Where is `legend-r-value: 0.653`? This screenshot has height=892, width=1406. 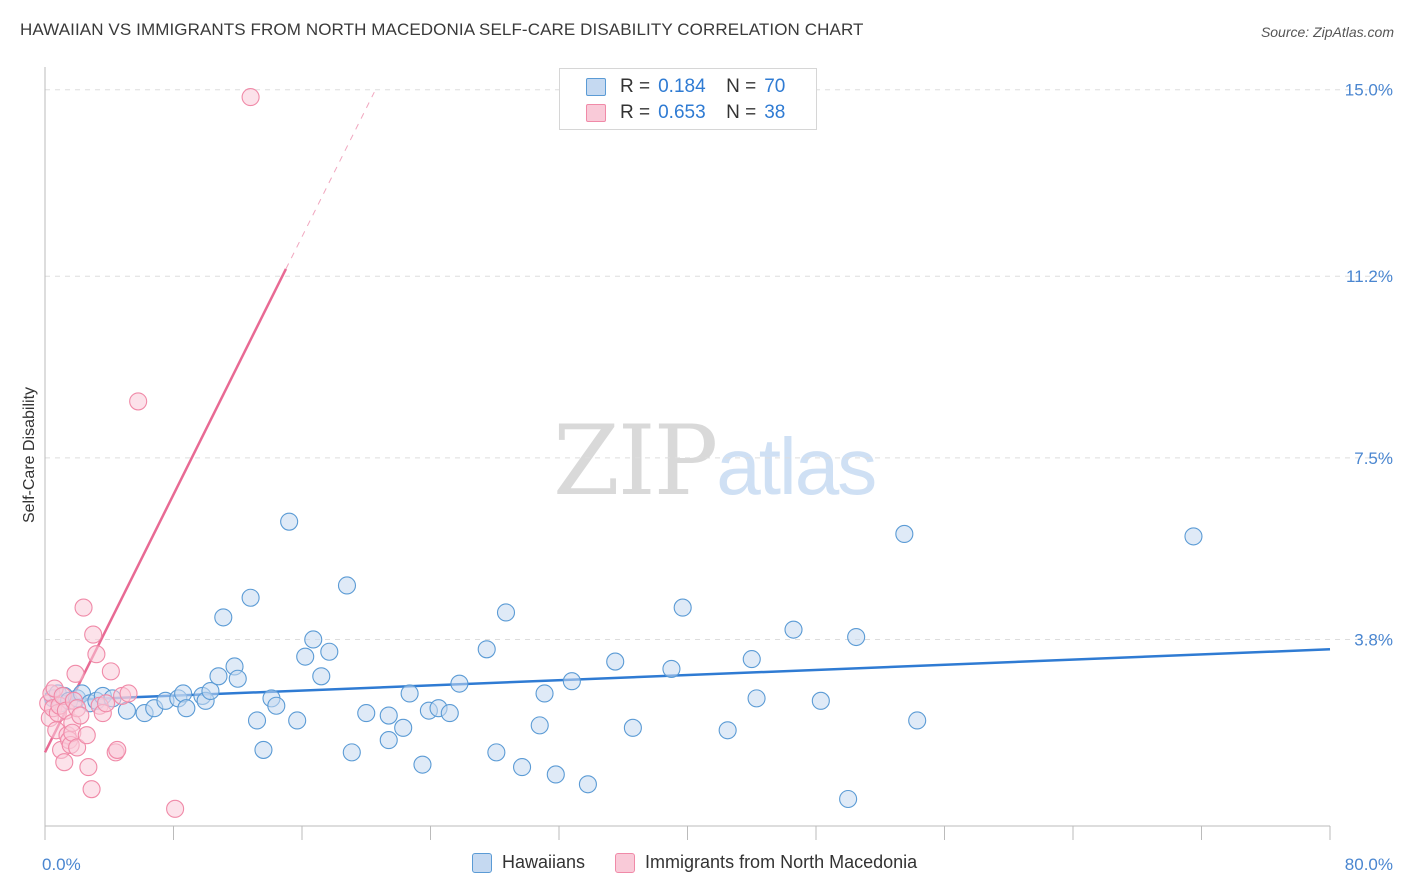
legend-r-value: 0.653 is located at coordinates (682, 112).